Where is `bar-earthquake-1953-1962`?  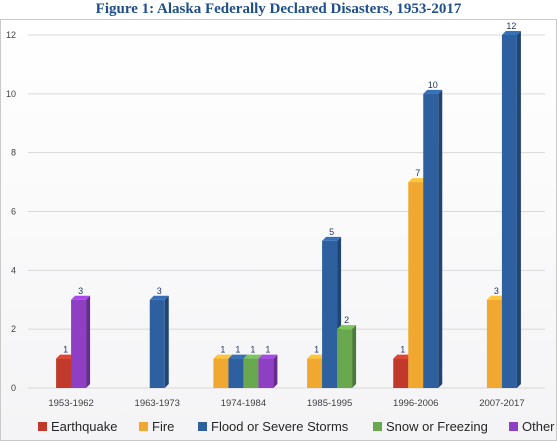
bar-earthquake-1953-1962 is located at coordinates (64, 373).